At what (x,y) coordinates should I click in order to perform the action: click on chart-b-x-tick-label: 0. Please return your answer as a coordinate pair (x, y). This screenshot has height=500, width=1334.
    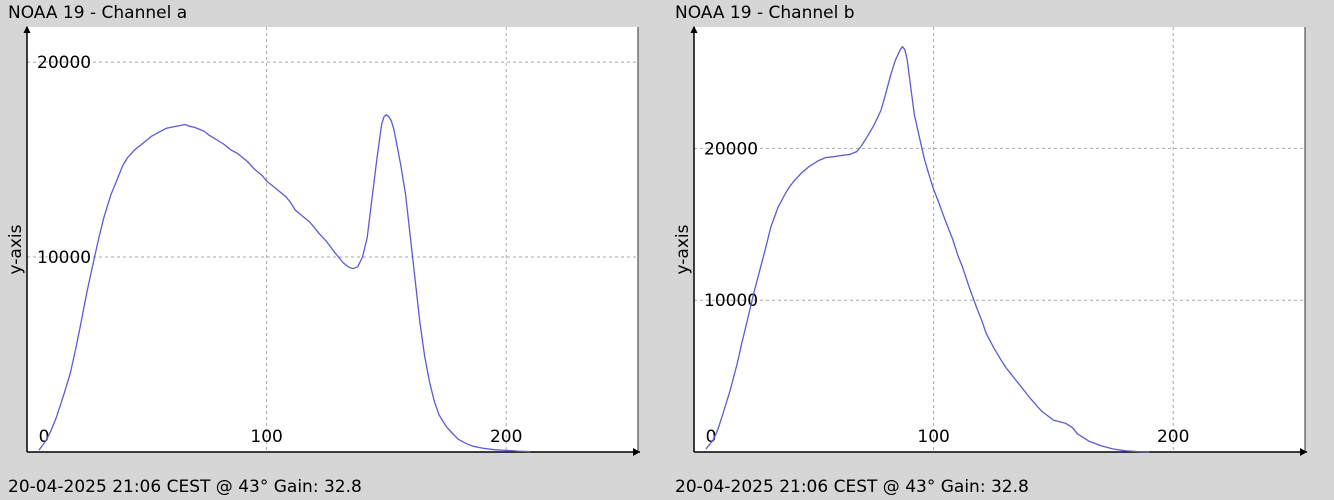
    Looking at the image, I should click on (711, 437).